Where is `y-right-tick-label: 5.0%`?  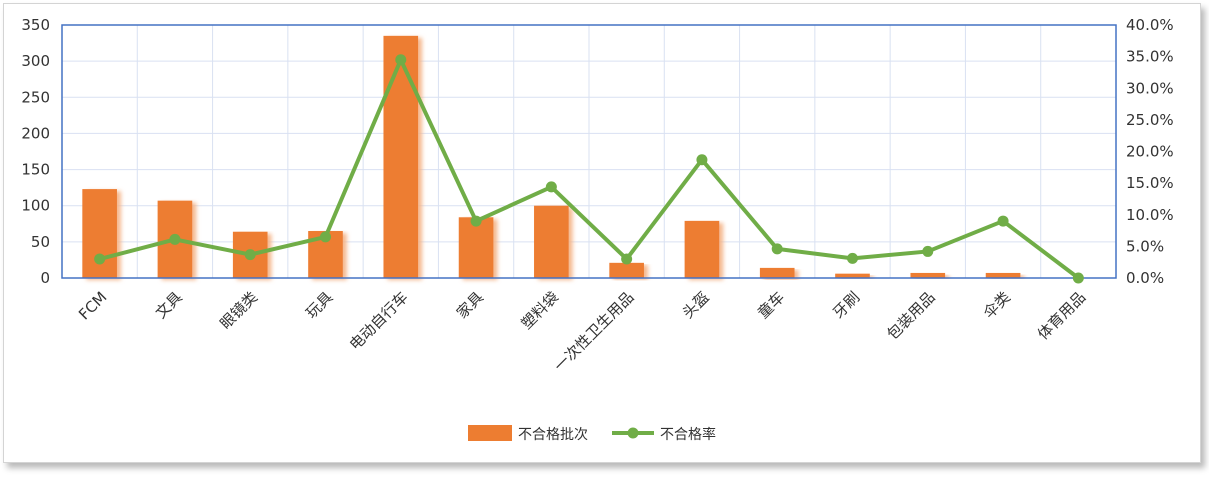
y-right-tick-label: 5.0% is located at coordinates (1145, 246).